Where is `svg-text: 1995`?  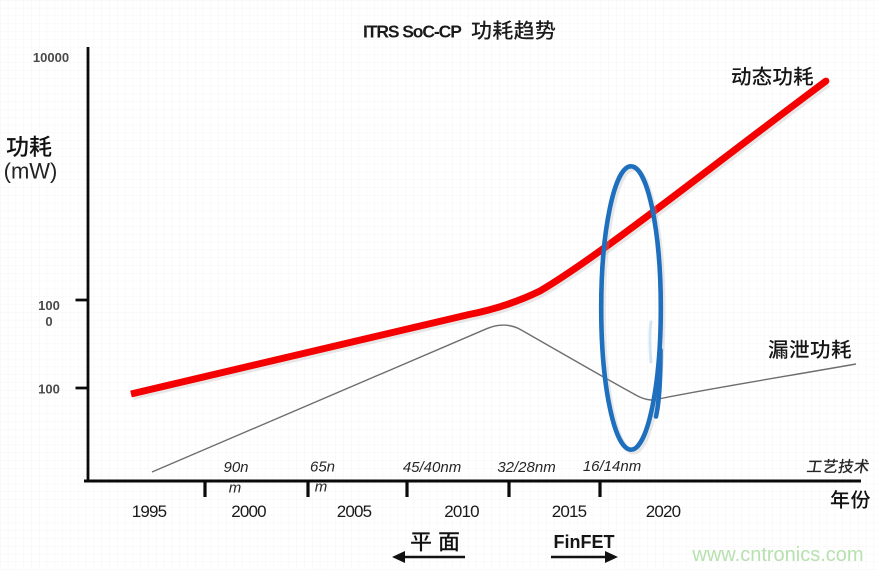 svg-text: 1995 is located at coordinates (149, 511).